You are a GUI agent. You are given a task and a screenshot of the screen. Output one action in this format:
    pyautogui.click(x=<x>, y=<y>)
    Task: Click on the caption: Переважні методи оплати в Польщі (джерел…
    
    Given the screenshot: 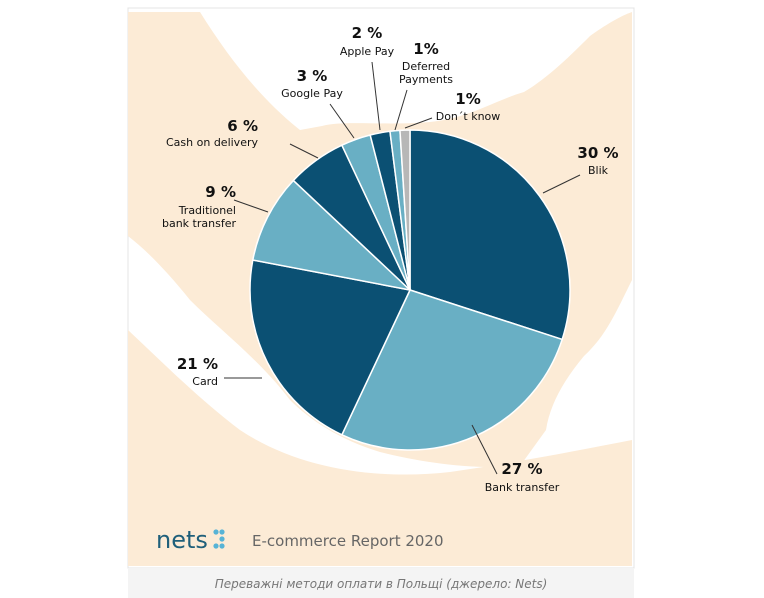 What is the action you would take?
    pyautogui.click(x=381, y=584)
    